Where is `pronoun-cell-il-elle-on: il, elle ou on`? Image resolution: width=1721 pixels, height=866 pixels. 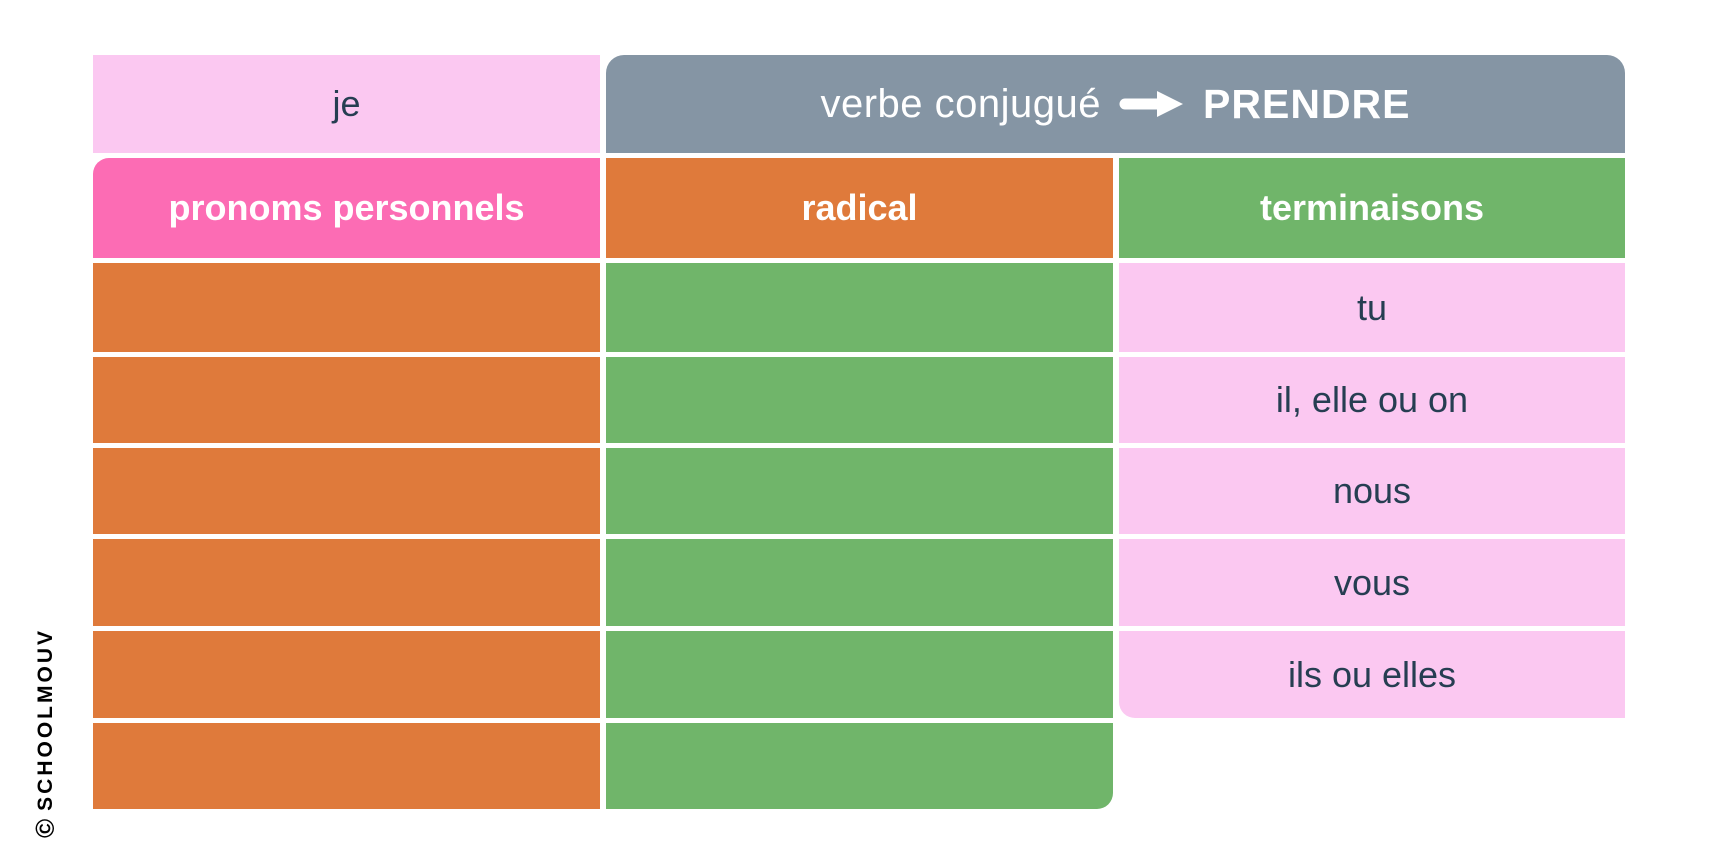 pronoun-cell-il-elle-on: il, elle ou on is located at coordinates (1372, 400).